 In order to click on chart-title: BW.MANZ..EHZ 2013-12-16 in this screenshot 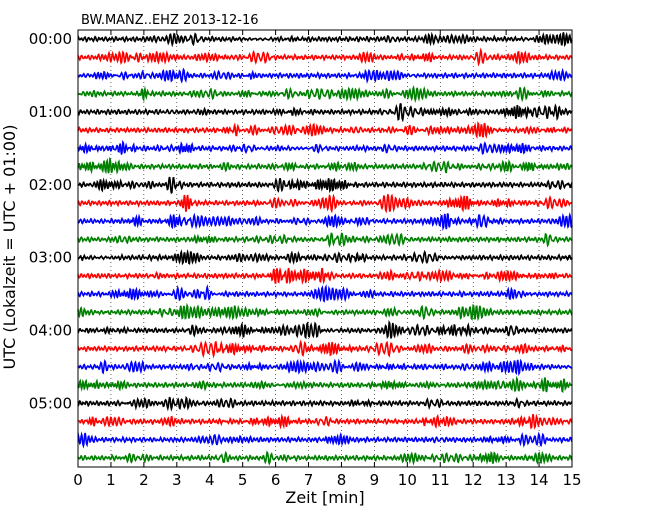, I will do `click(170, 20)`.